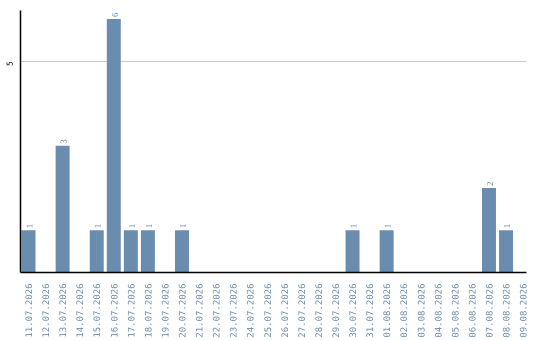 This screenshot has height=340, width=540. What do you see at coordinates (525, 310) in the screenshot?
I see `x-tick-label: 09.08.2026` at bounding box center [525, 310].